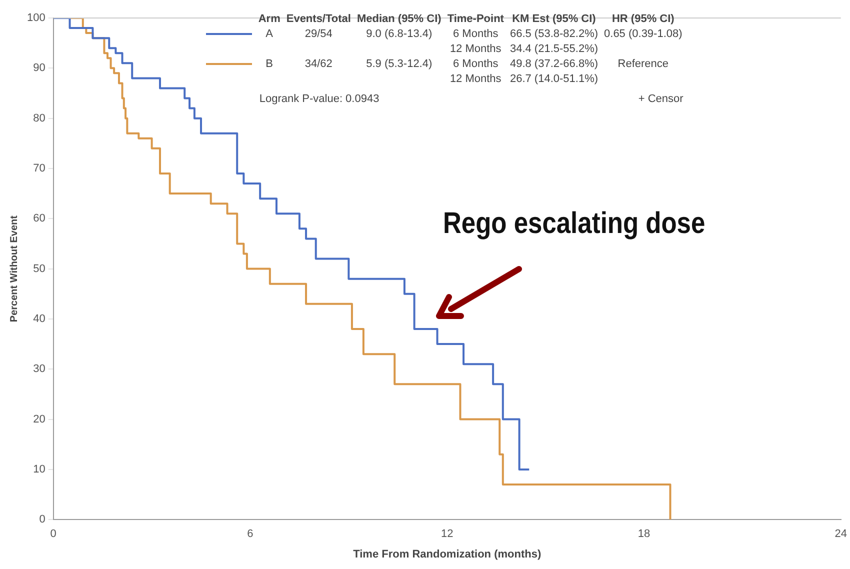  I want to click on x-axis-title: Time From Randomization (months), so click(447, 554).